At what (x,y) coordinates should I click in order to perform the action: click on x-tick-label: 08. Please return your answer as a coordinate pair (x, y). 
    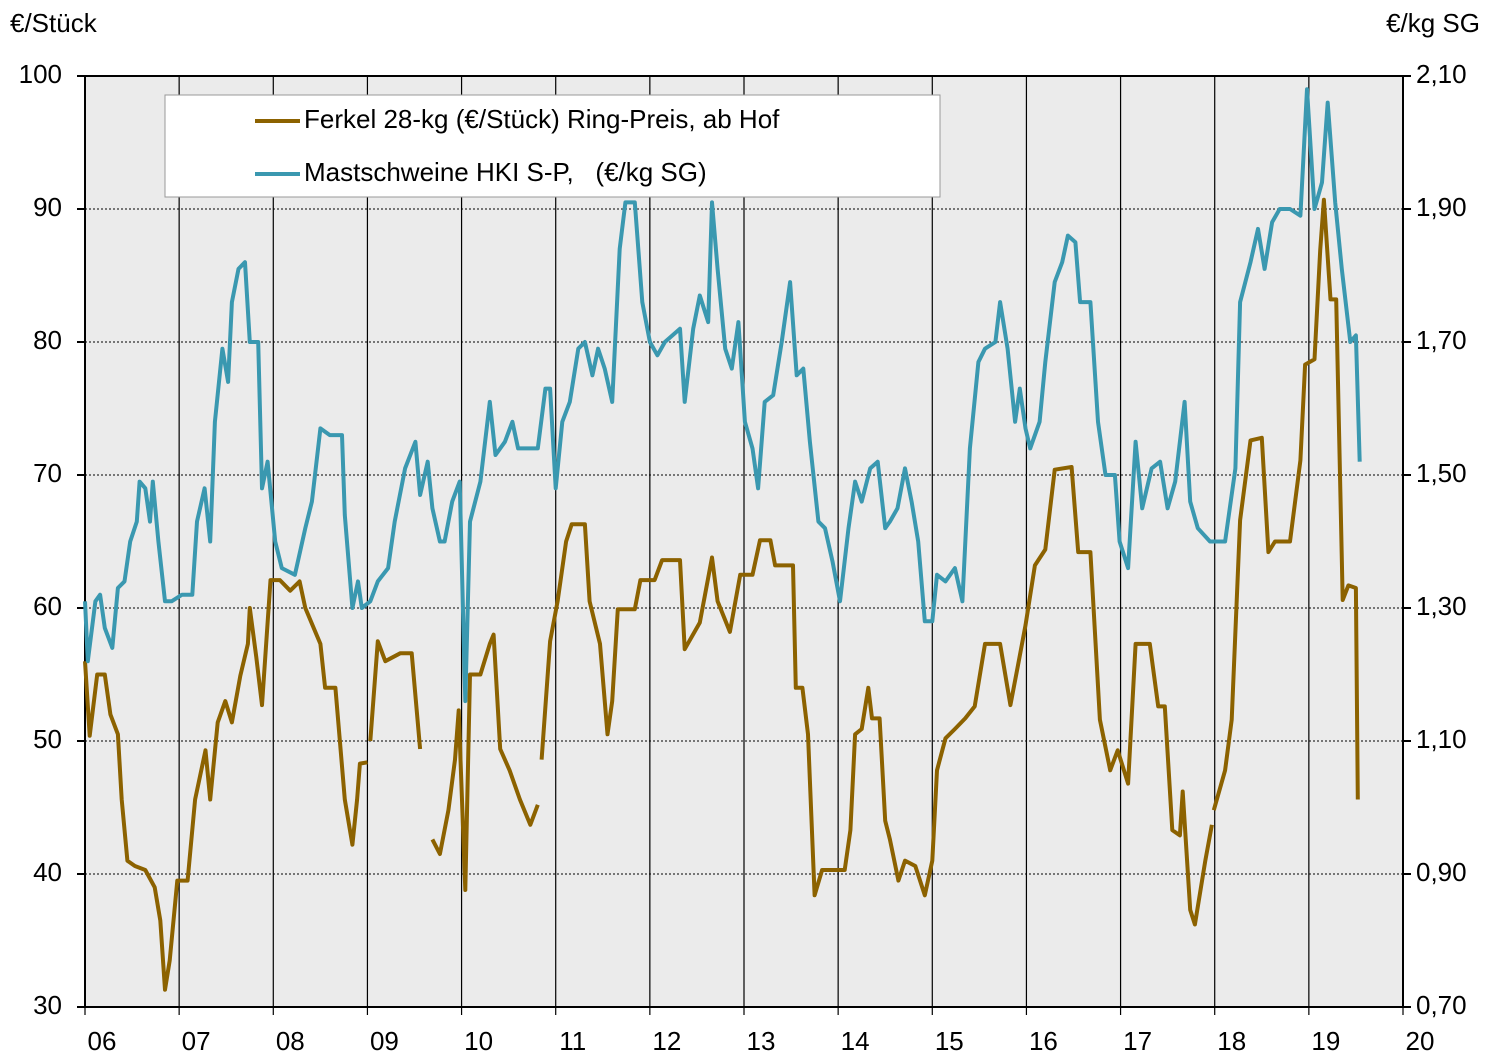
    Looking at the image, I should click on (290, 1041).